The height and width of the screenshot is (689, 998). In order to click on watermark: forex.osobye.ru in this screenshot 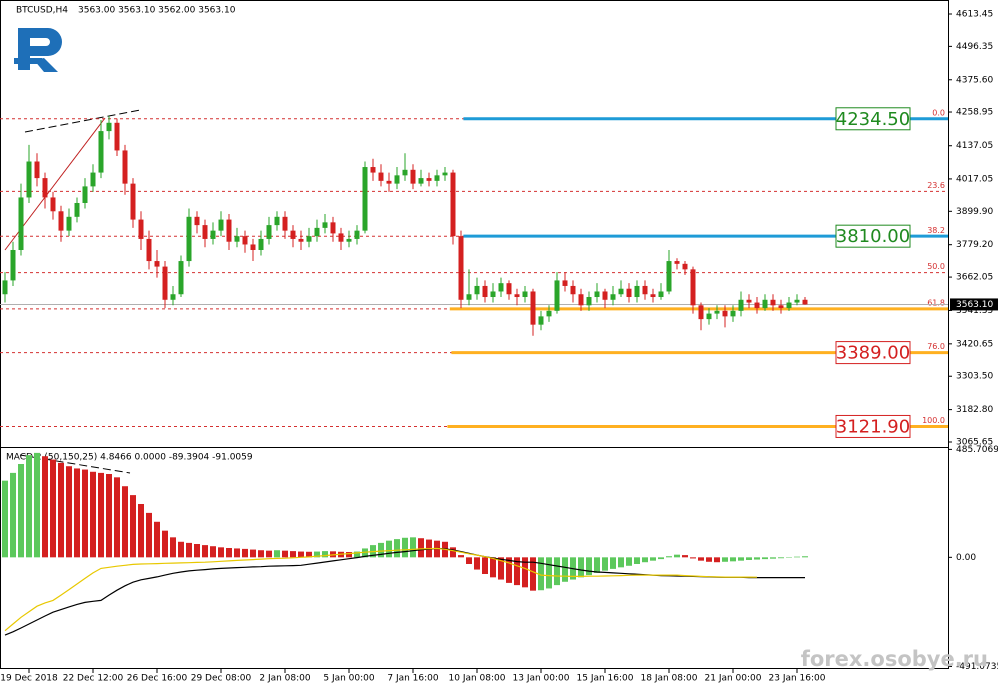, I will do `click(894, 659)`.